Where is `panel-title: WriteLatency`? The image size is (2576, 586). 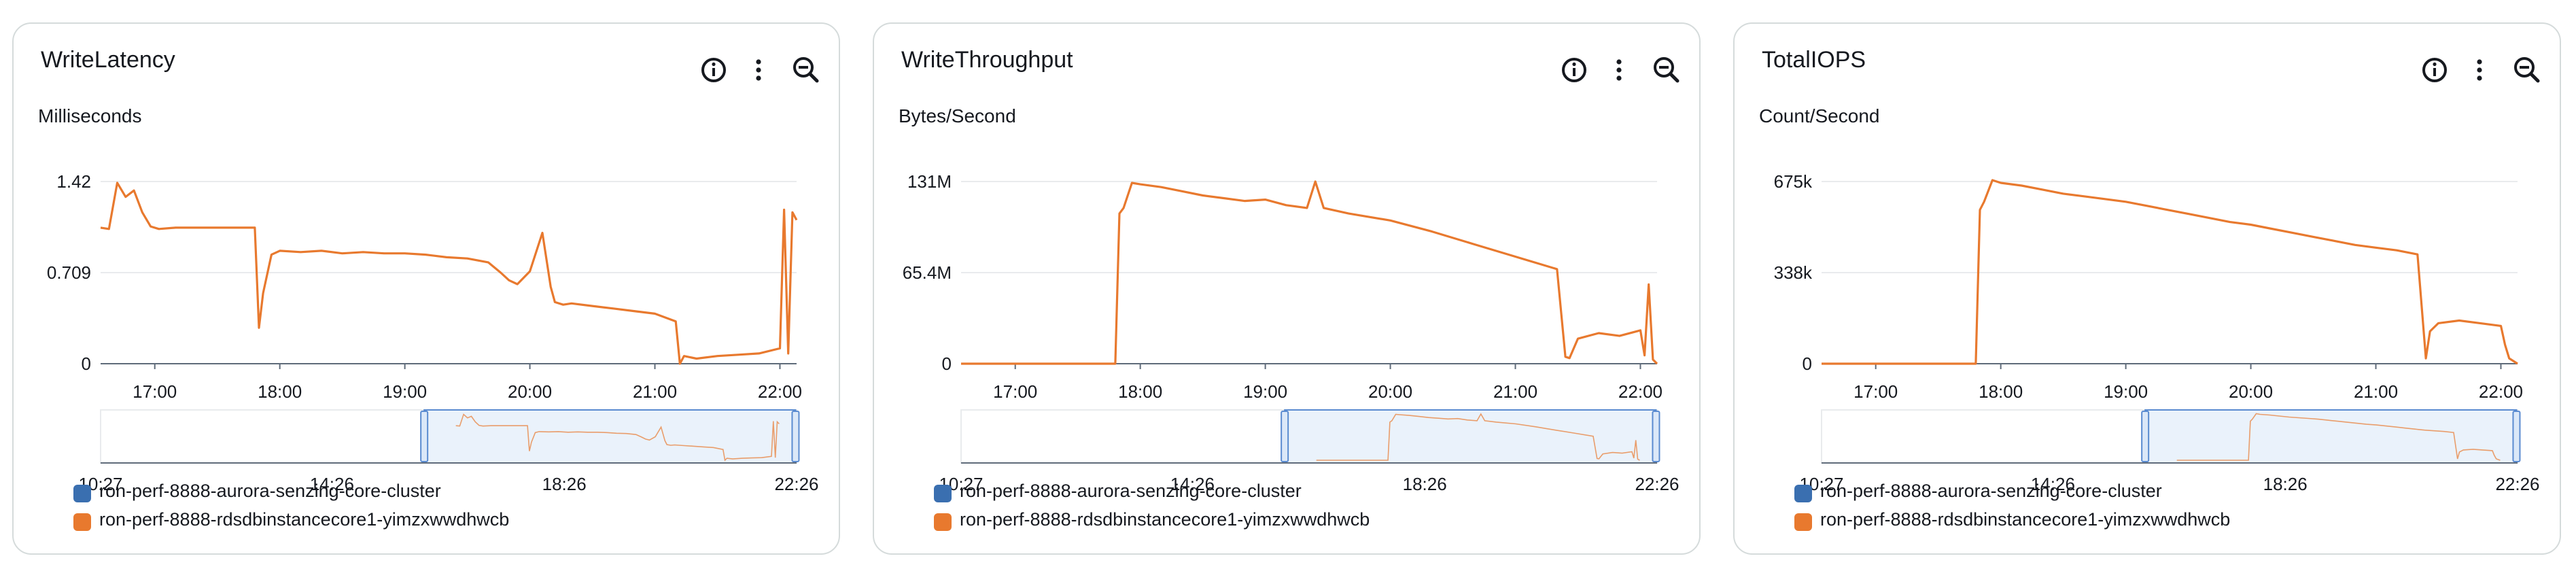 panel-title: WriteLatency is located at coordinates (108, 60).